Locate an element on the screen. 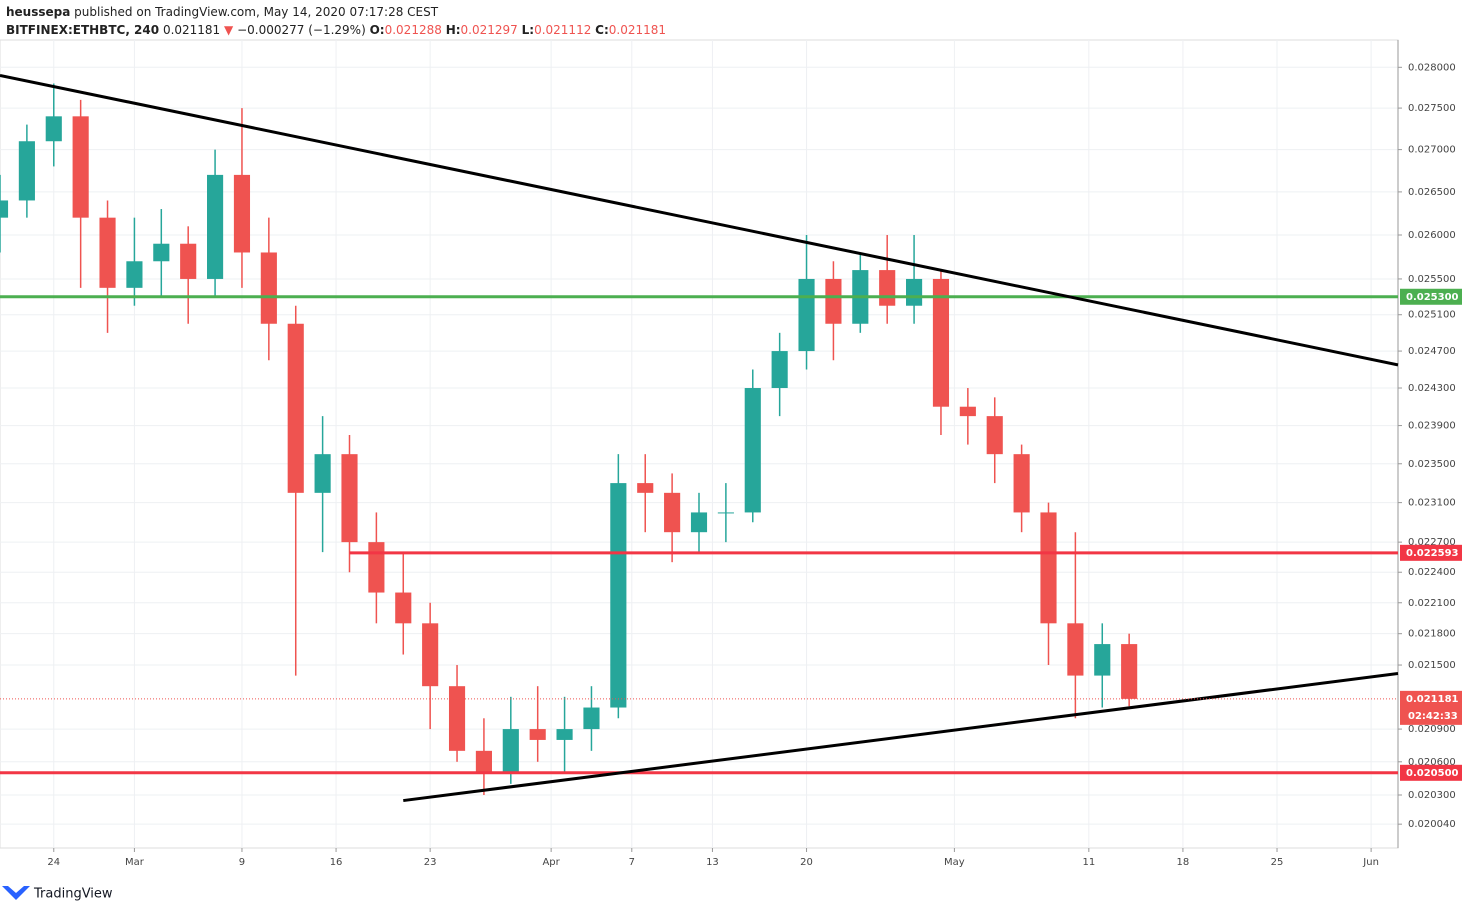 Image resolution: width=1468 pixels, height=913 pixels. l-label: L: is located at coordinates (528, 30).